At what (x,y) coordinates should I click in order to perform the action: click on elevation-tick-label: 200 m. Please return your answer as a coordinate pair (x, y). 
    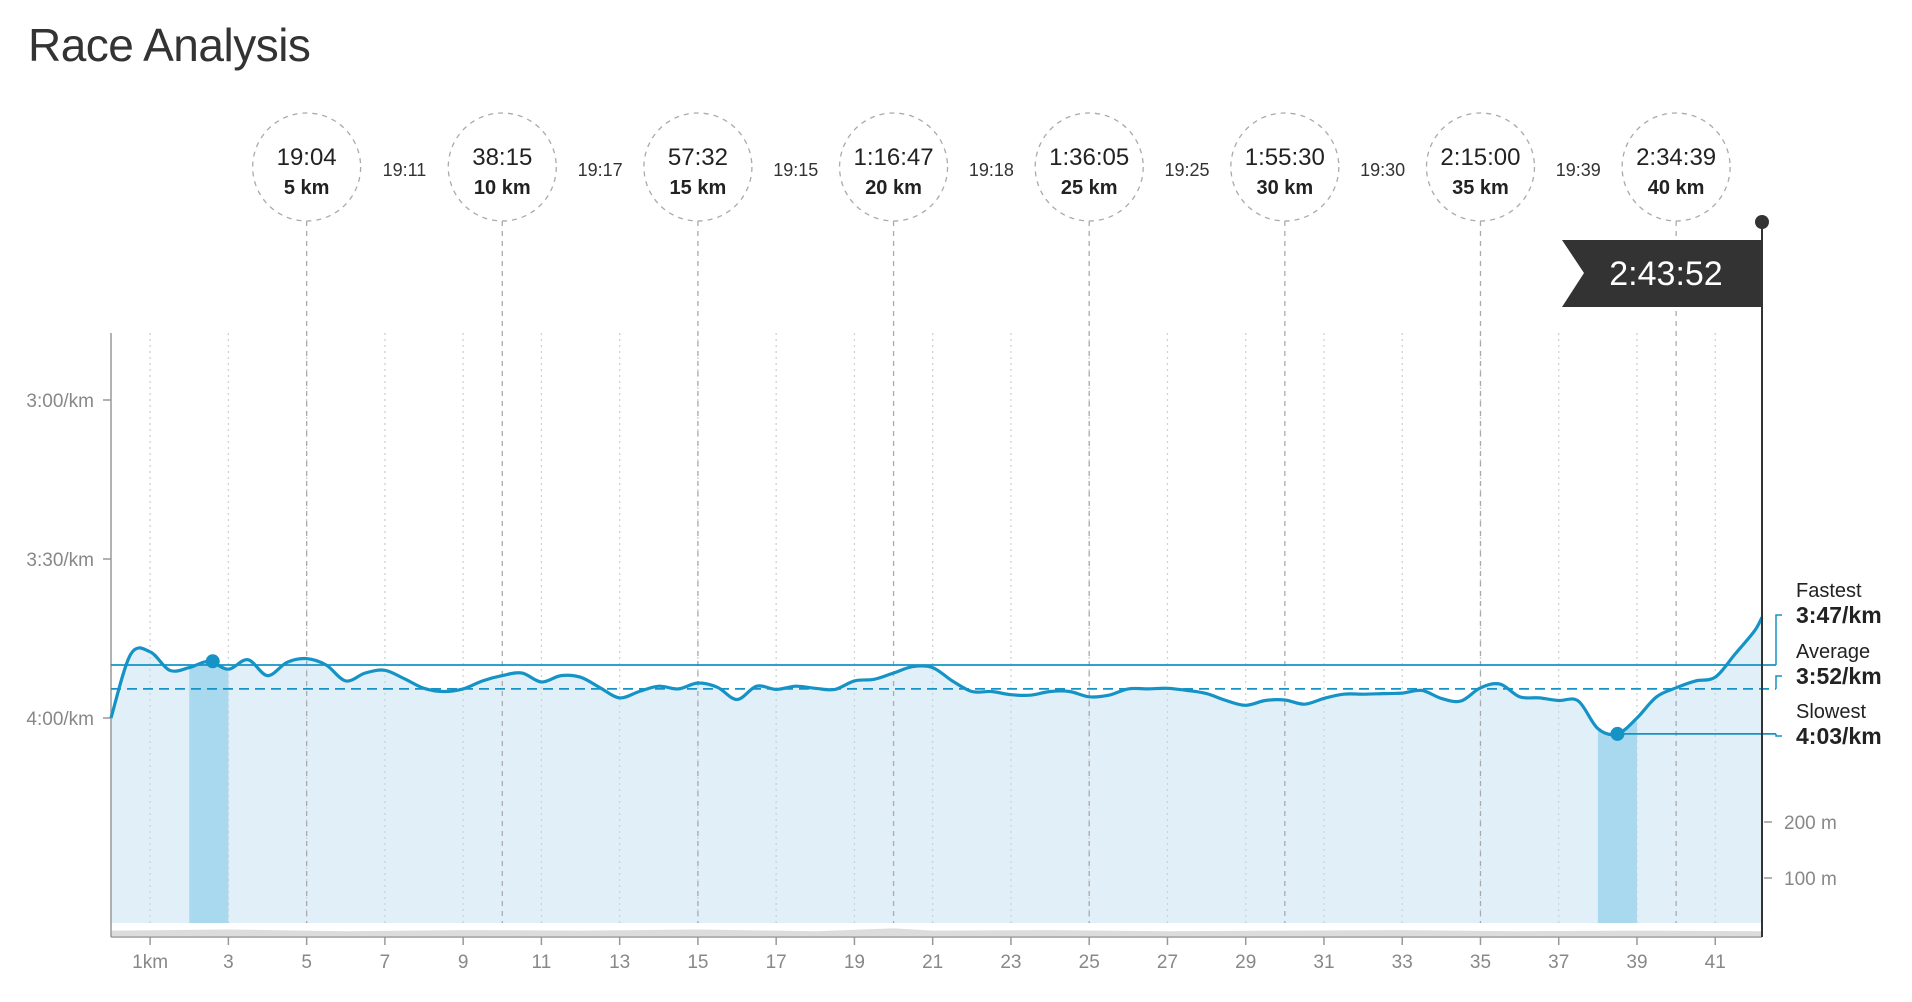
    Looking at the image, I should click on (1810, 823).